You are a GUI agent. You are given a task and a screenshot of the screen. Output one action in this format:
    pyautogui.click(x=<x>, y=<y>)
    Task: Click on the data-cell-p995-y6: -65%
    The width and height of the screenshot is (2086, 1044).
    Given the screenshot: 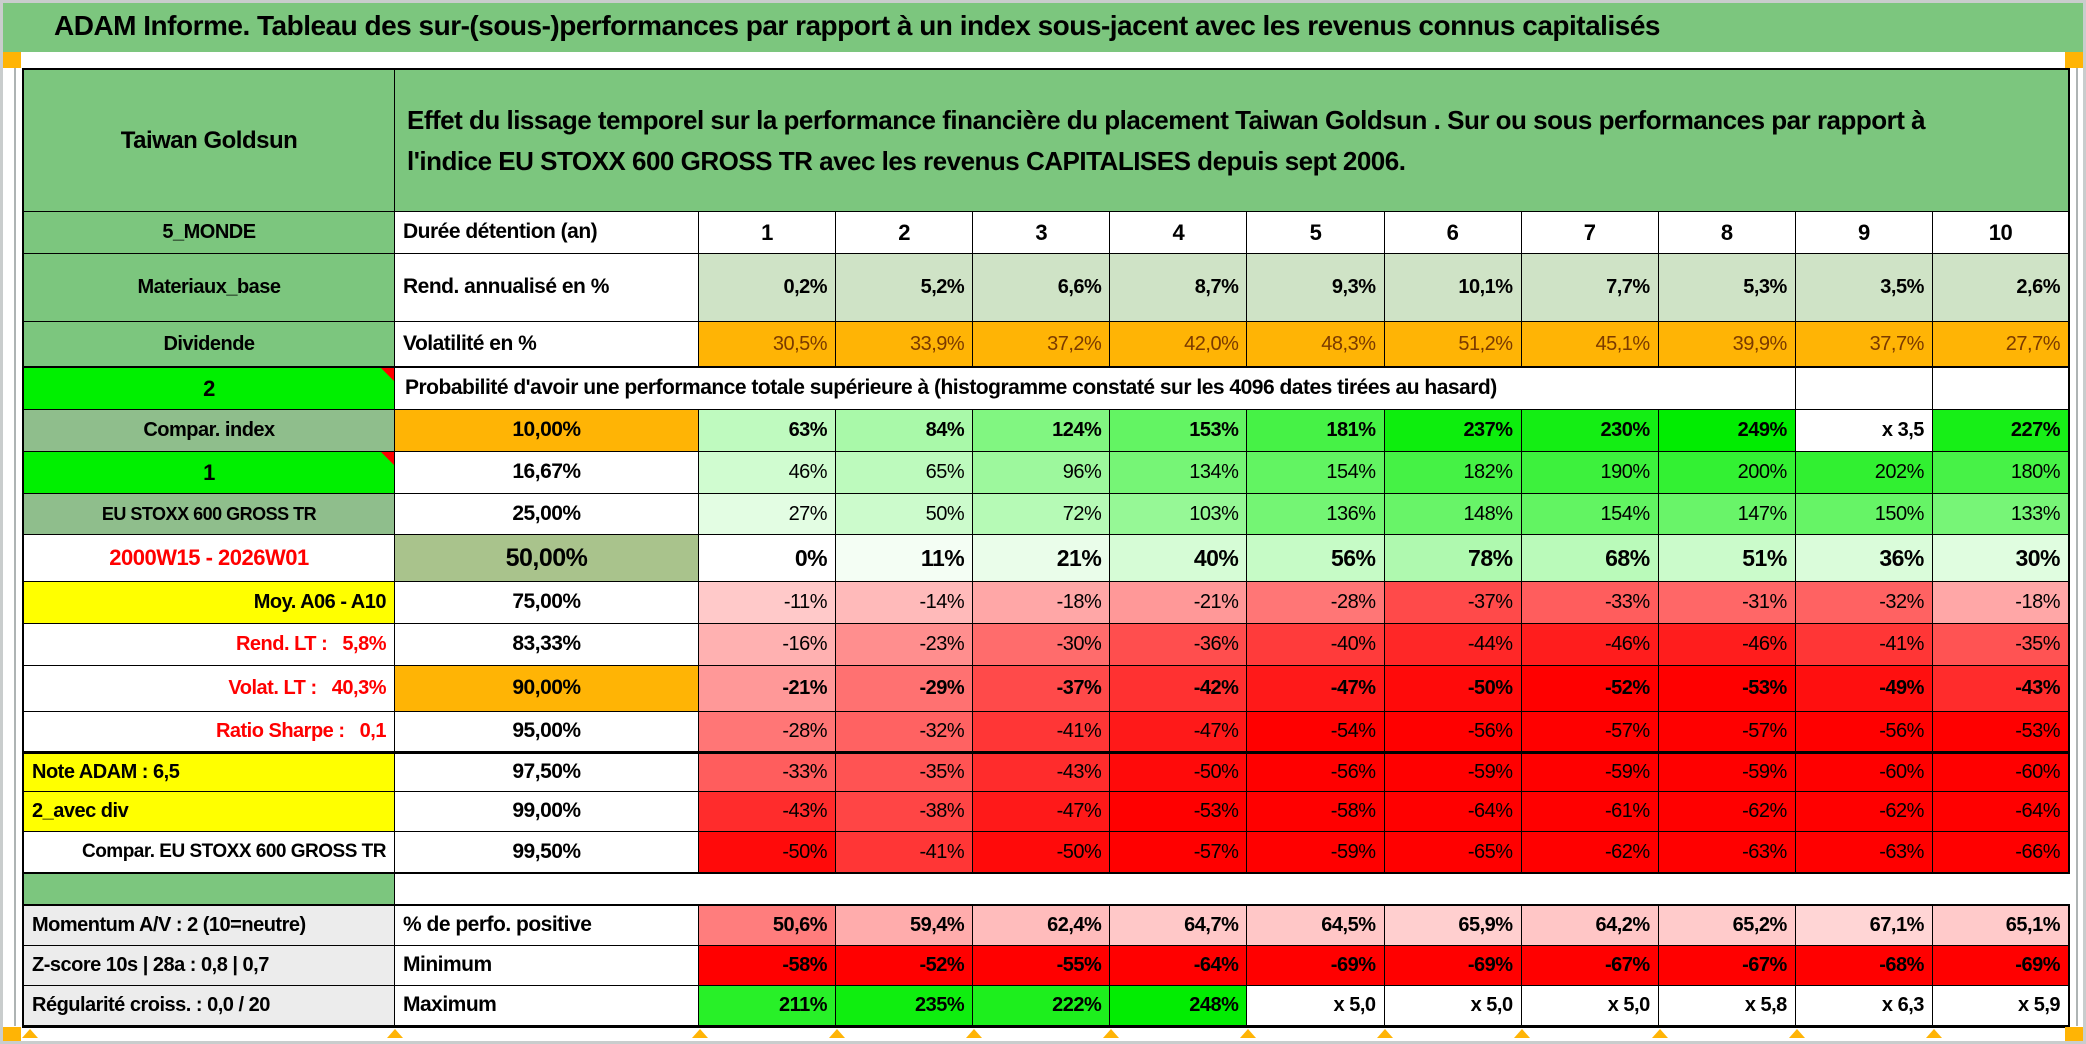 What is the action you would take?
    pyautogui.click(x=1453, y=853)
    